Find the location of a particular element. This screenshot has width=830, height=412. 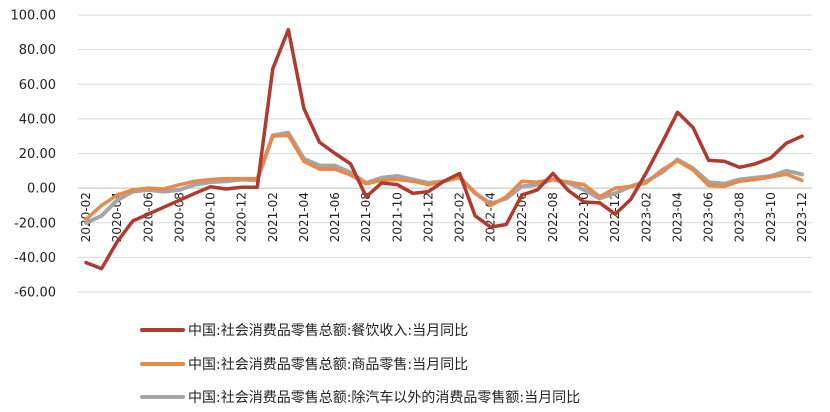

legend-label: 中国:社会消费品零售总额:餐饮收入:当月同比 is located at coordinates (328, 331).